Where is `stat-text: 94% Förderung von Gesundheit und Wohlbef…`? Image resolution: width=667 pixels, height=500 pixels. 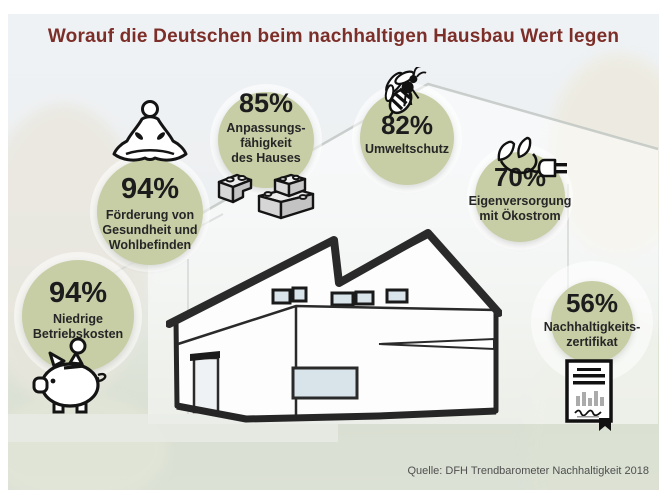 stat-text: 94% Förderung von Gesundheit und Wohlbef… is located at coordinates (150, 212).